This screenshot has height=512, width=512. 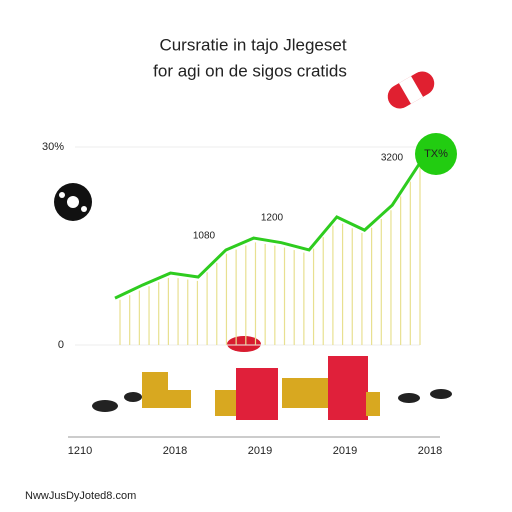 I want to click on chart-title: Cursratie in tajo Jlegeset, so click(x=252, y=44).